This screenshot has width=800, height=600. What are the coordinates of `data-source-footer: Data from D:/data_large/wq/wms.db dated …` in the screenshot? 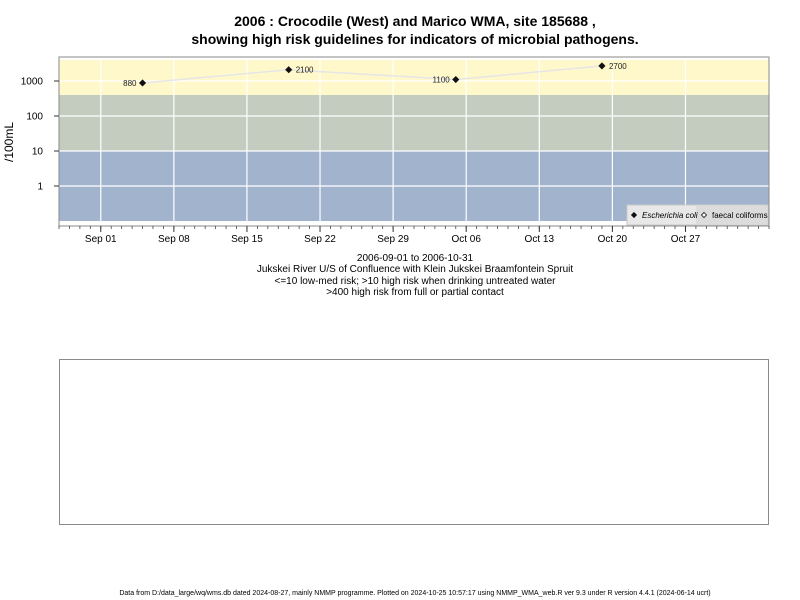 It's located at (415, 593).